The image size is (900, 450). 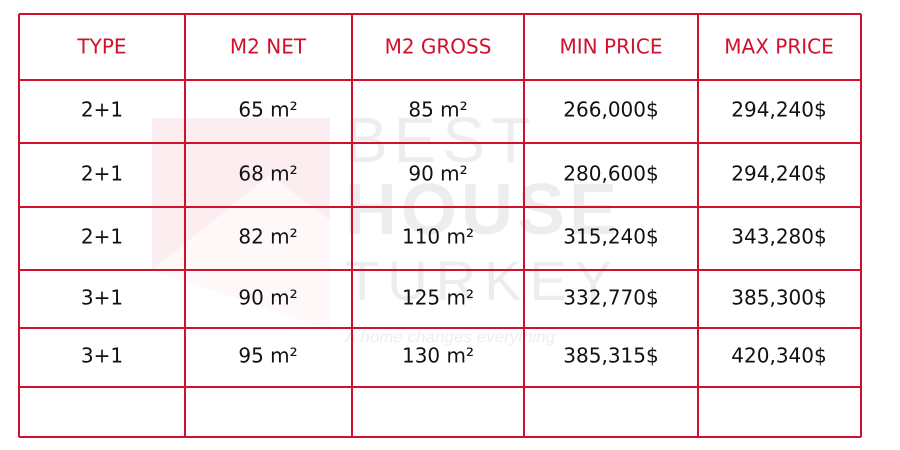 I want to click on table-cell: 420,340$, so click(x=778, y=356).